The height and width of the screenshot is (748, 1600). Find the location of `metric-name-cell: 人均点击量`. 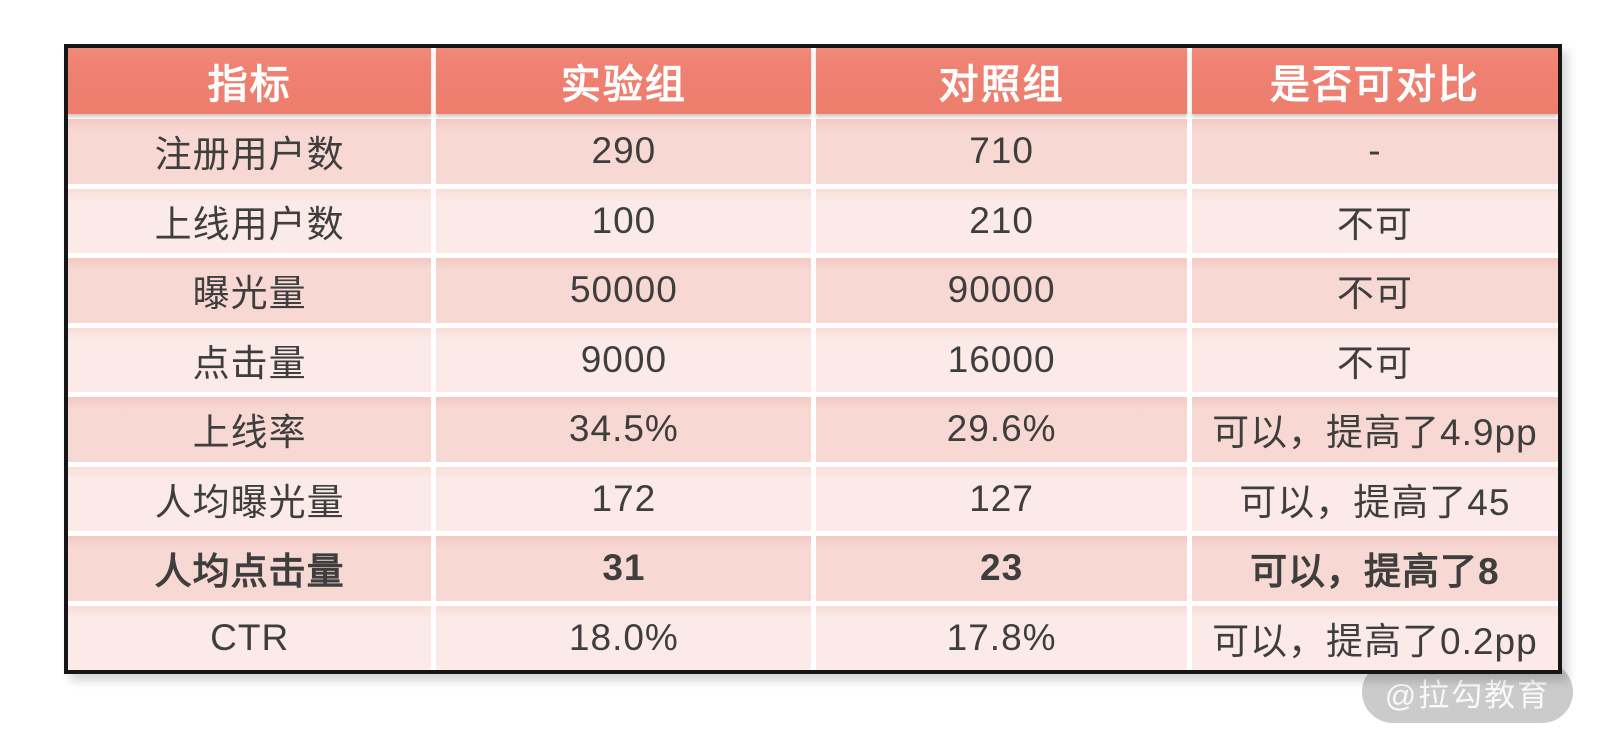

metric-name-cell: 人均点击量 is located at coordinates (250, 568).